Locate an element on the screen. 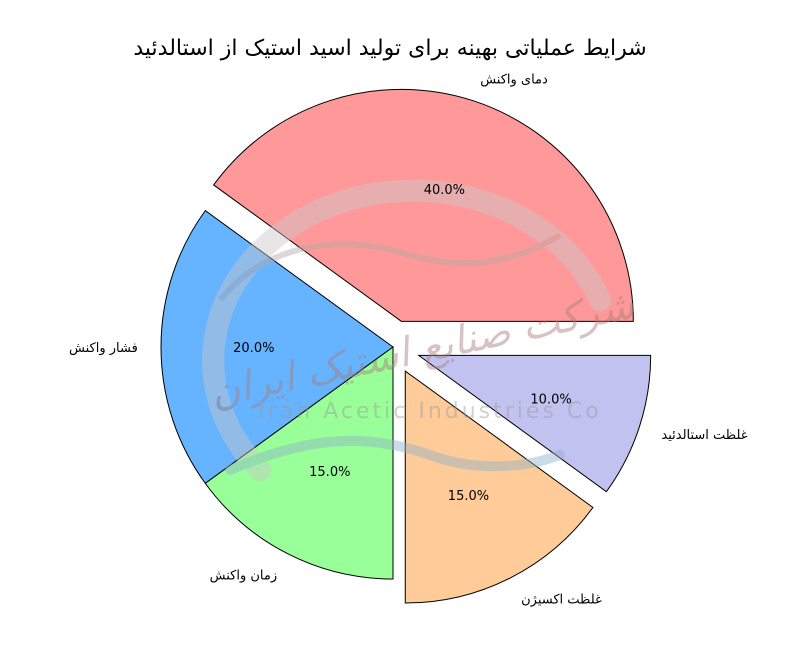  slice-percent-label-4: 10.0% is located at coordinates (550, 399).